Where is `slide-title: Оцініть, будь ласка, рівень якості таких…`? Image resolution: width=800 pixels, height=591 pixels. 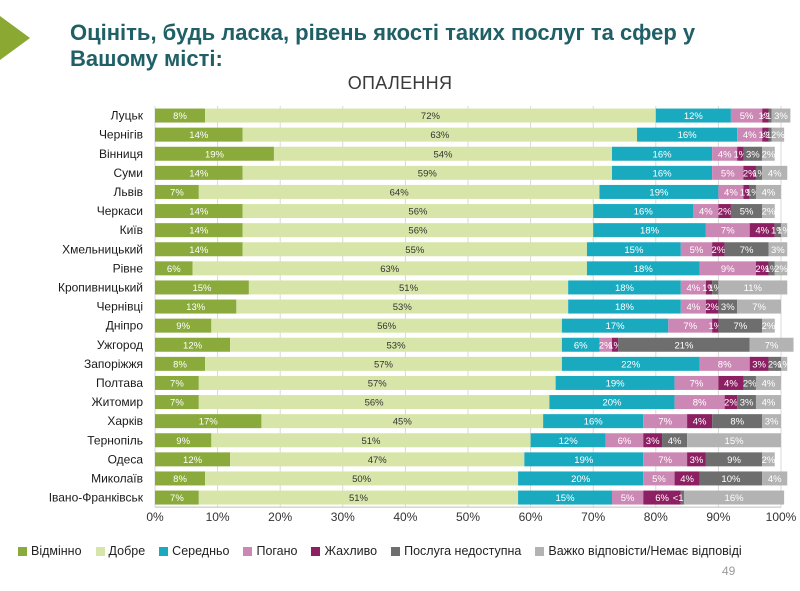
slide-title: Оцініть, будь ласка, рівень якості таких… is located at coordinates (383, 45).